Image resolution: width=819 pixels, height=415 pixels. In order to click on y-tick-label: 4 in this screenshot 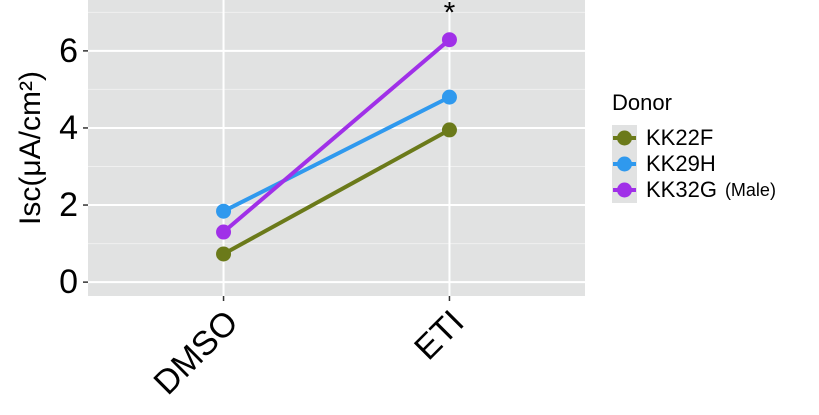, I will do `click(68, 128)`.